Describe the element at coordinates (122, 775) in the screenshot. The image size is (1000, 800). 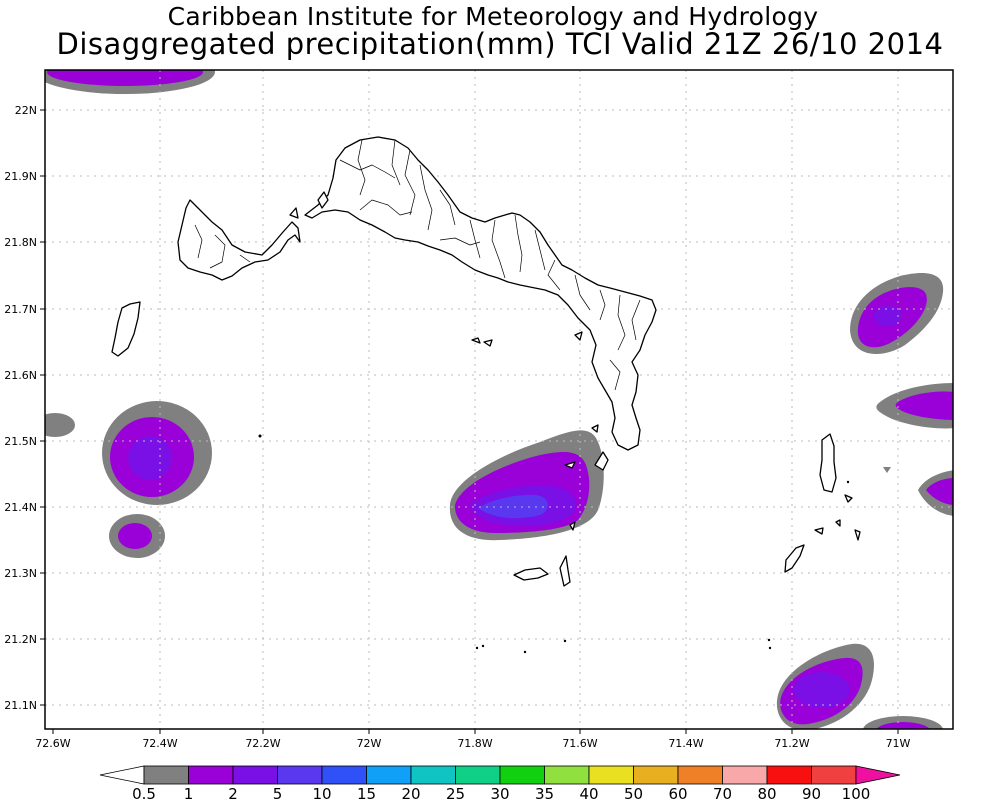
I see `colorbar-arrow-low` at that location.